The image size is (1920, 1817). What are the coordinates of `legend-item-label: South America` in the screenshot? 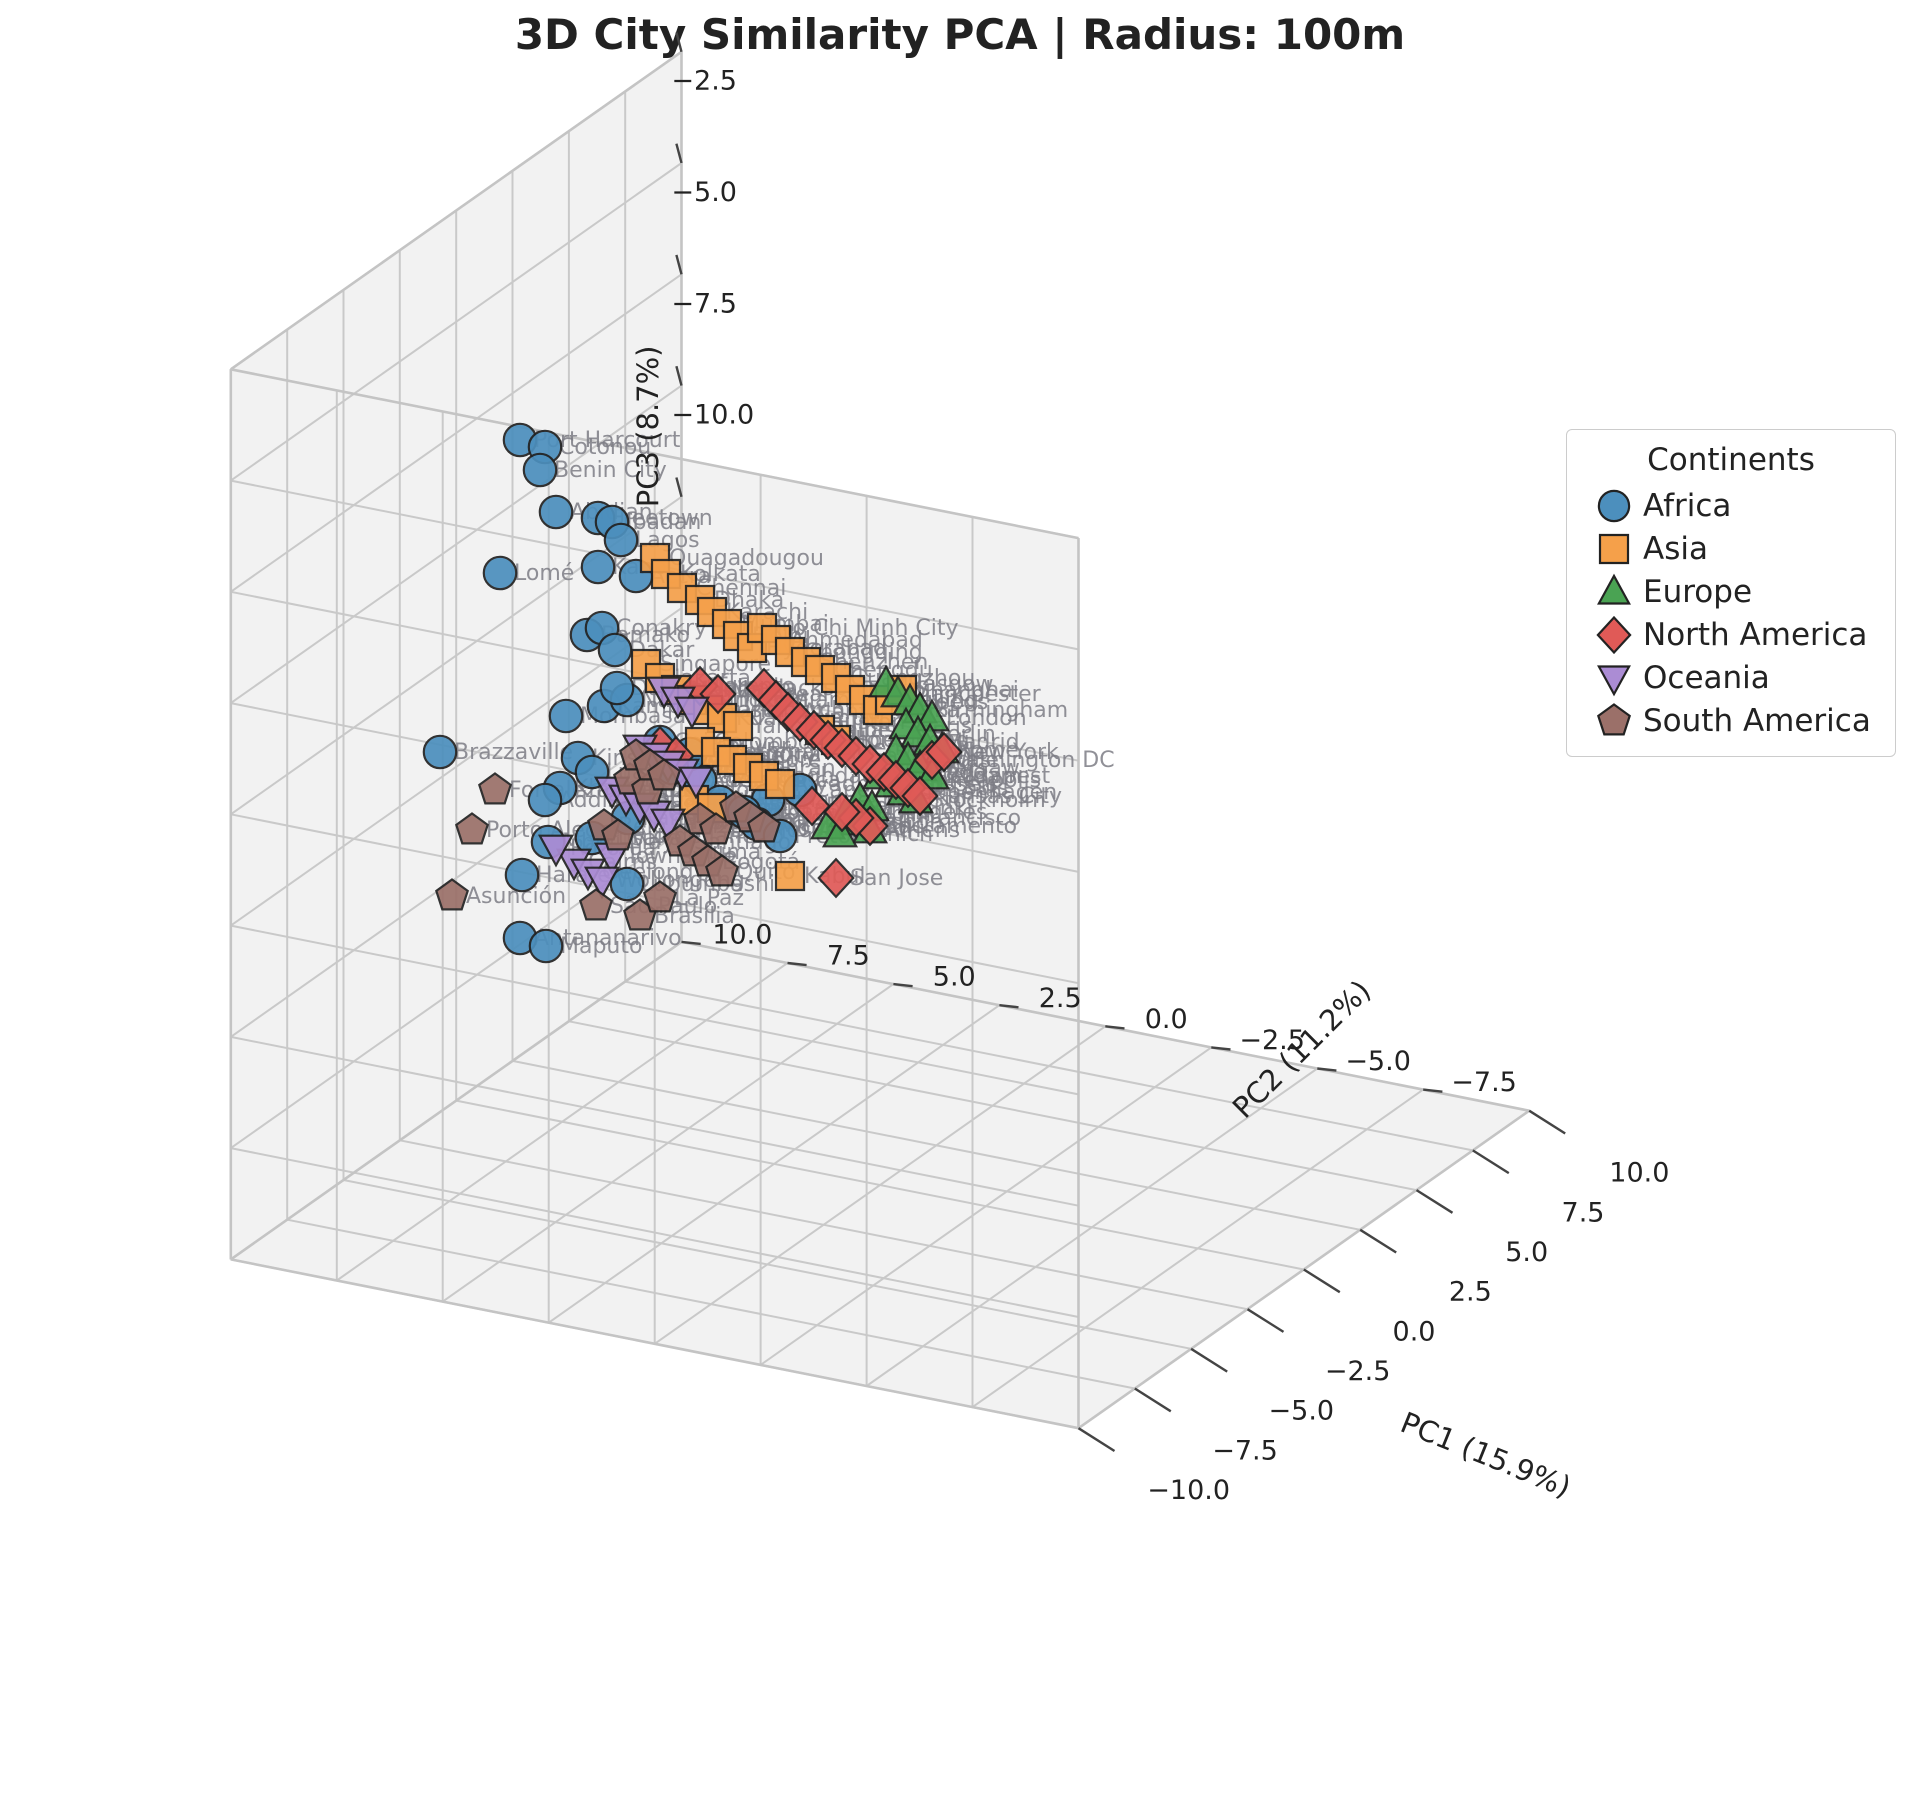 It's located at (1757, 720).